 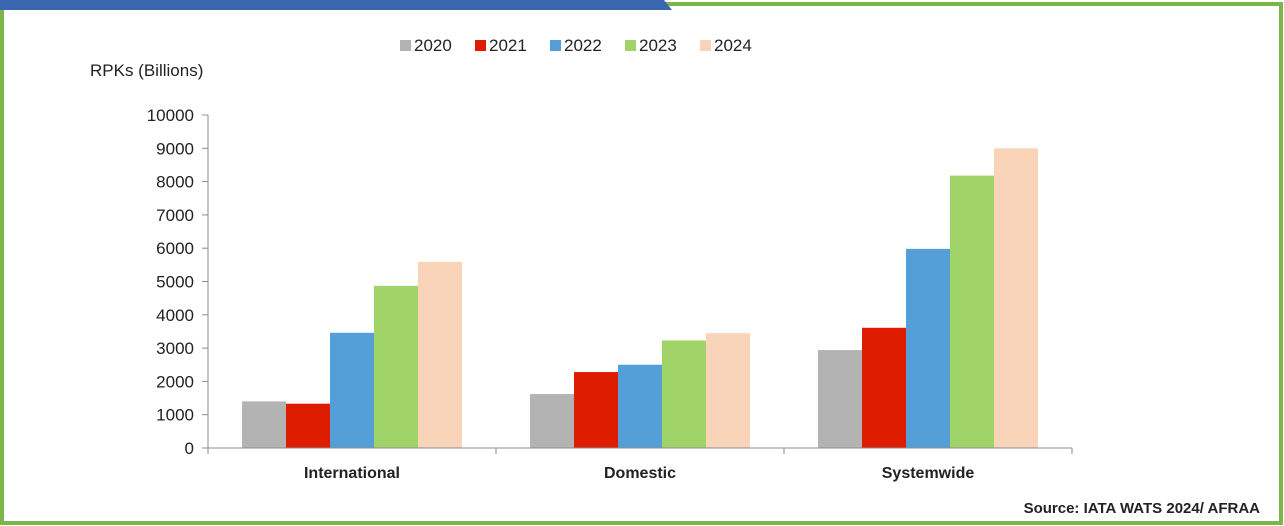 What do you see at coordinates (1142, 508) in the screenshot?
I see `source-note: Source: IATA WATS 2024/ AFRAA` at bounding box center [1142, 508].